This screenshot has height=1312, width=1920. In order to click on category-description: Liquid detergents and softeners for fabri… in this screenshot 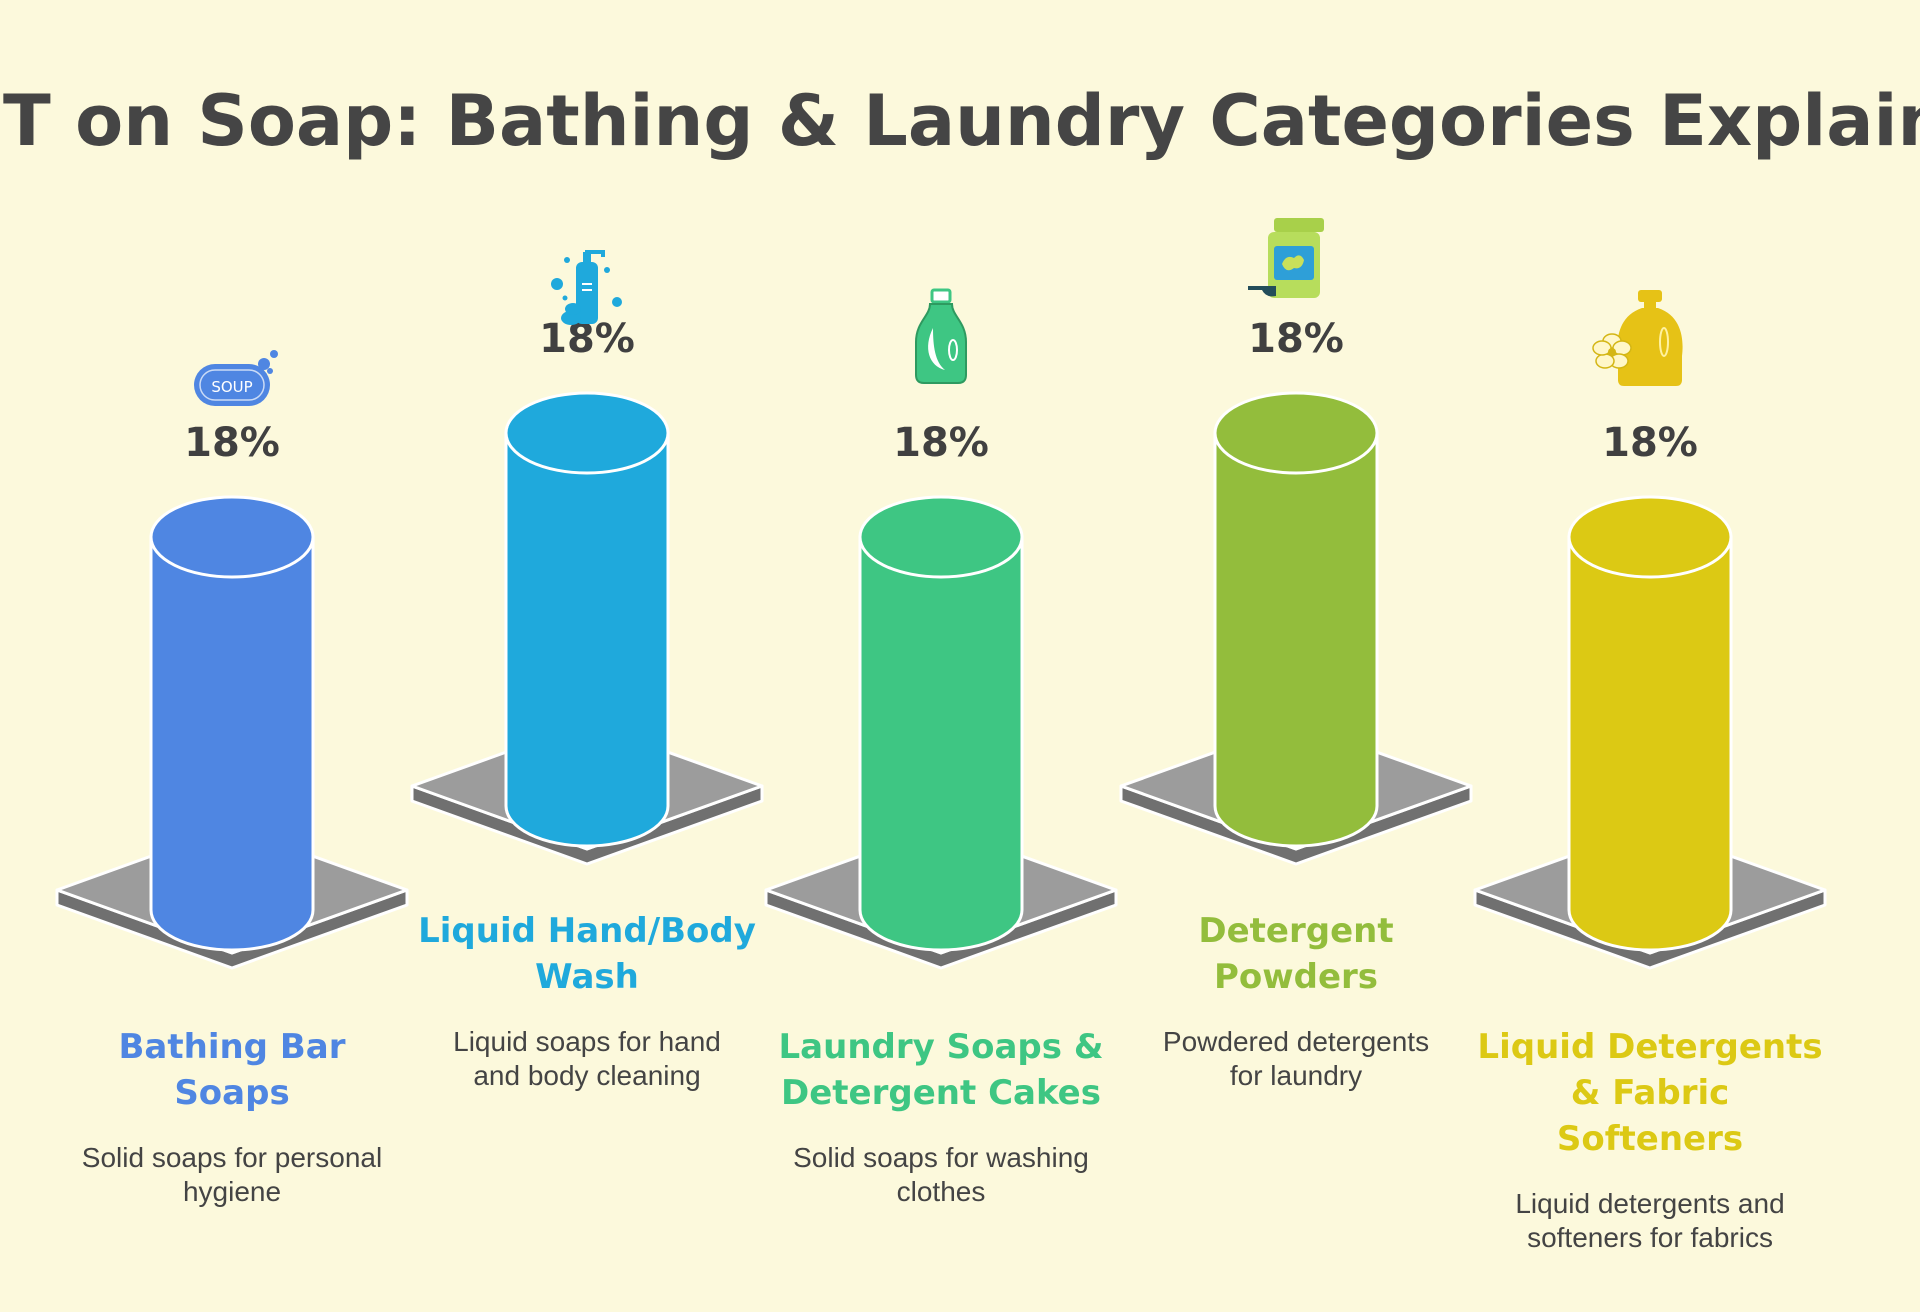, I will do `click(1649, 1220)`.